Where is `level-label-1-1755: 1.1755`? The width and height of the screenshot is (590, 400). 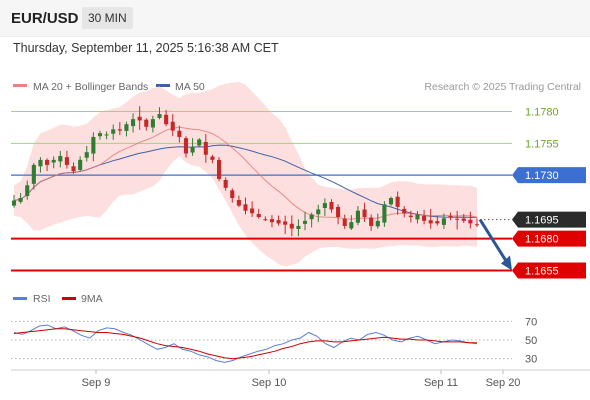
level-label-1-1755: 1.1755 is located at coordinates (542, 144).